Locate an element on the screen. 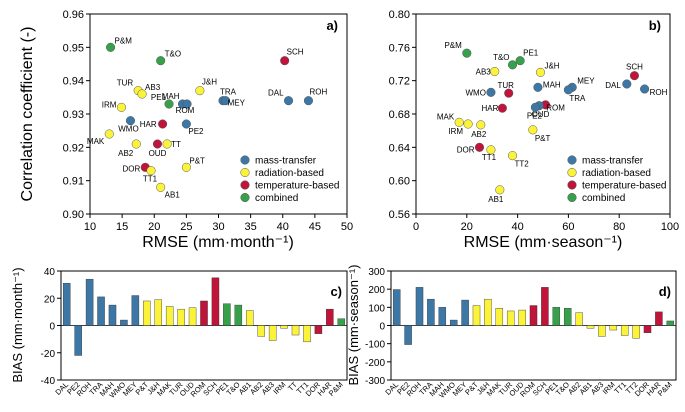  y-tick-label: 0.94 is located at coordinates (73, 82).